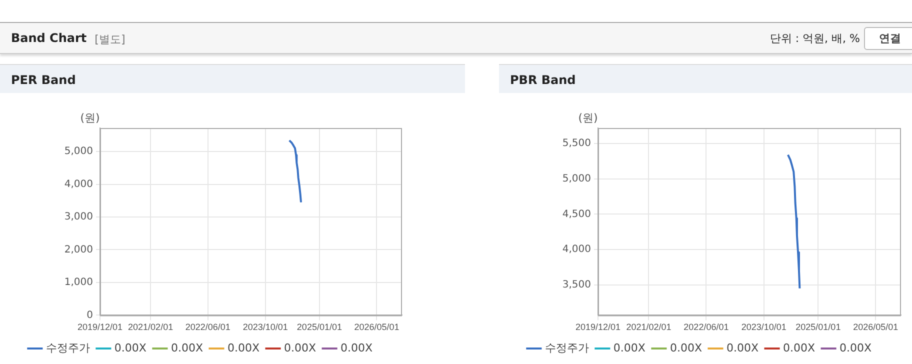 This screenshot has width=912, height=364. I want to click on y-tick-label: 1,000, so click(78, 282).